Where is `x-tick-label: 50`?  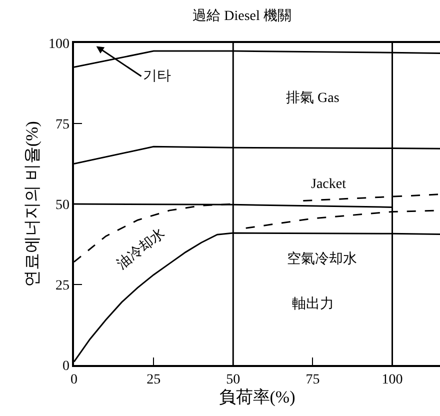
x-tick-label: 50 is located at coordinates (233, 380).